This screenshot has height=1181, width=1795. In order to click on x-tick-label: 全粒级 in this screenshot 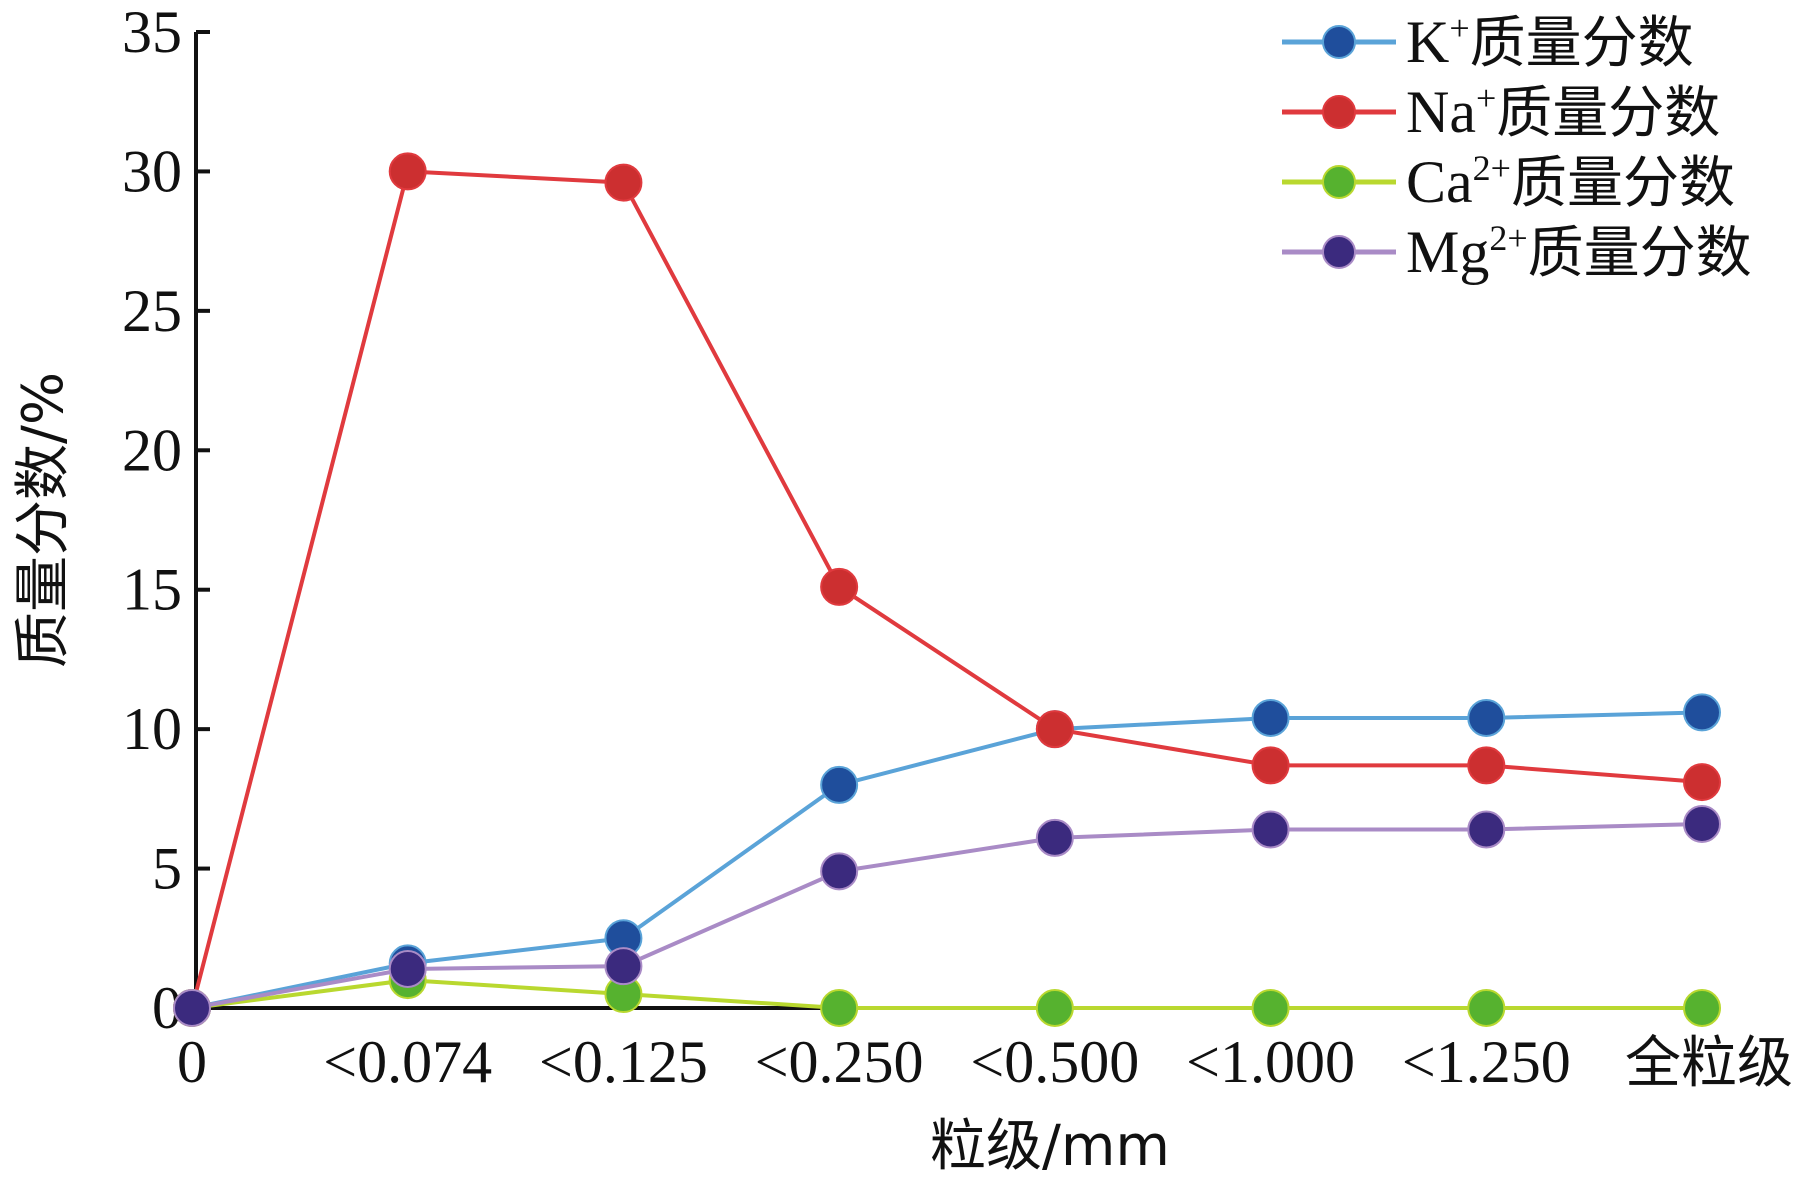, I will do `click(1709, 1063)`.